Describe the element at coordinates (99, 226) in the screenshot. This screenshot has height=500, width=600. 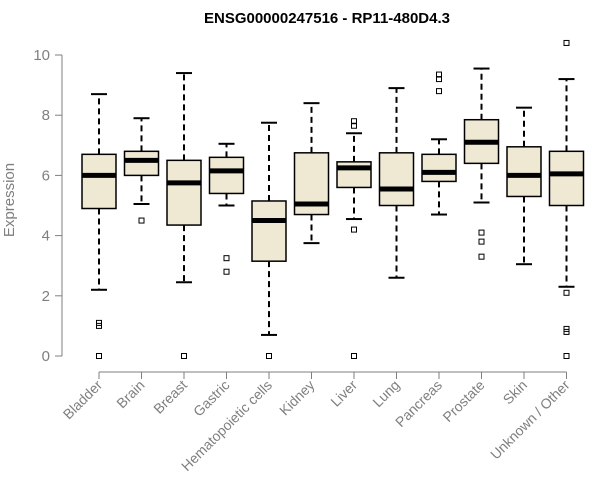
I see `box-bladder` at that location.